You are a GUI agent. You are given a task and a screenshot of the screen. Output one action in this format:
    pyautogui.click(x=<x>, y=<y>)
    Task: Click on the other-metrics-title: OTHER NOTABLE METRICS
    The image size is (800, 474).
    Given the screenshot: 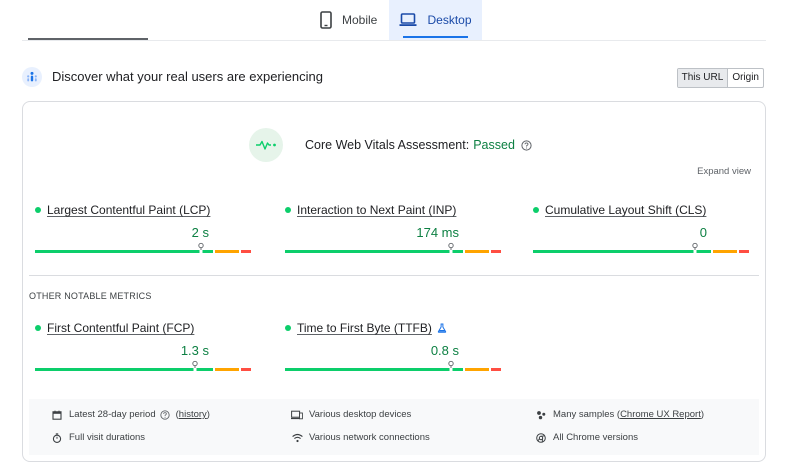 What is the action you would take?
    pyautogui.click(x=90, y=296)
    